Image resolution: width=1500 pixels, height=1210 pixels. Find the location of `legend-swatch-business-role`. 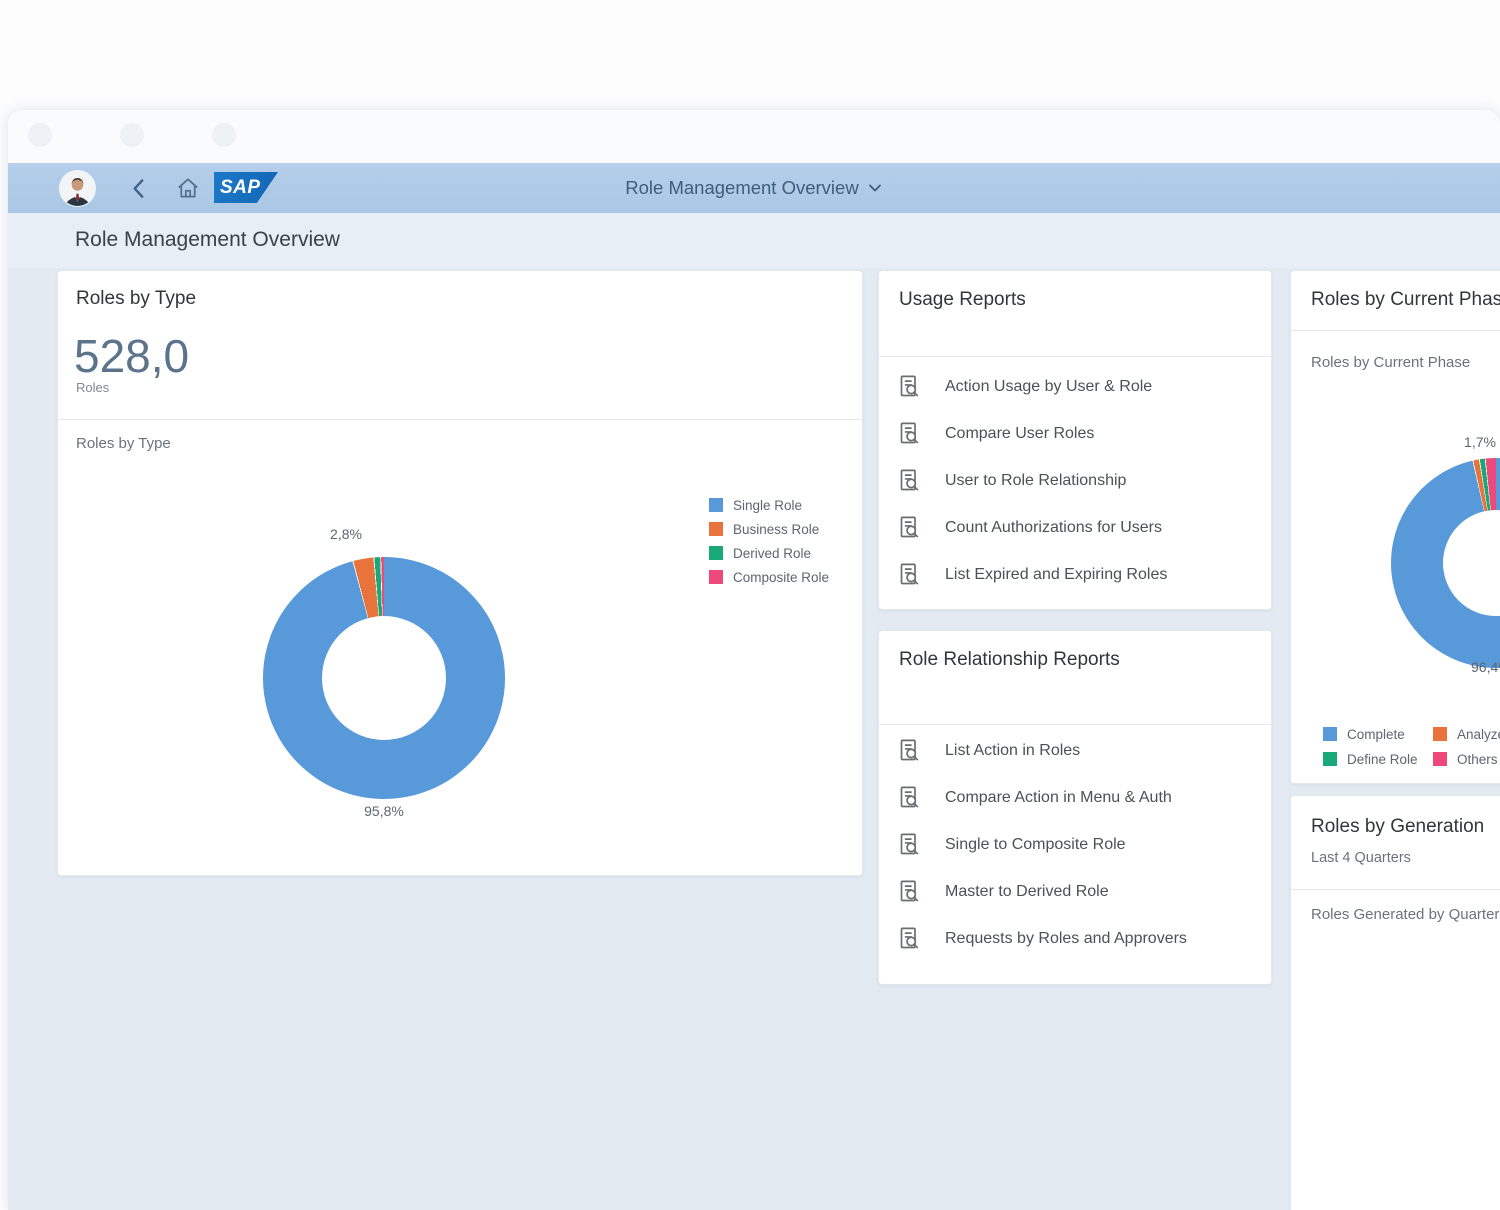

legend-swatch-business-role is located at coordinates (716, 529).